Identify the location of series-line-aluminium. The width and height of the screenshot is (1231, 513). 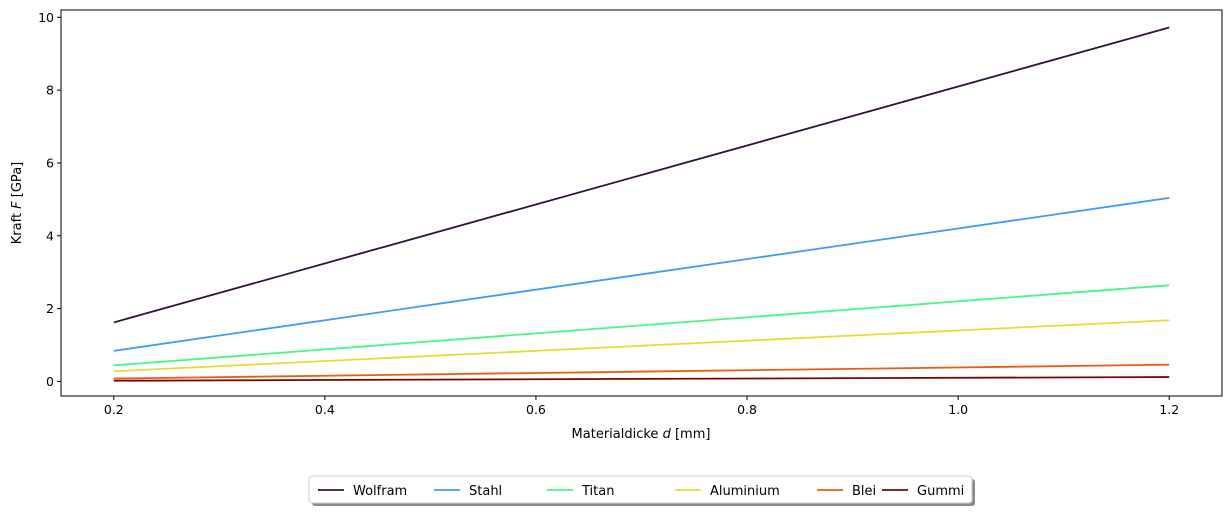
(641, 346).